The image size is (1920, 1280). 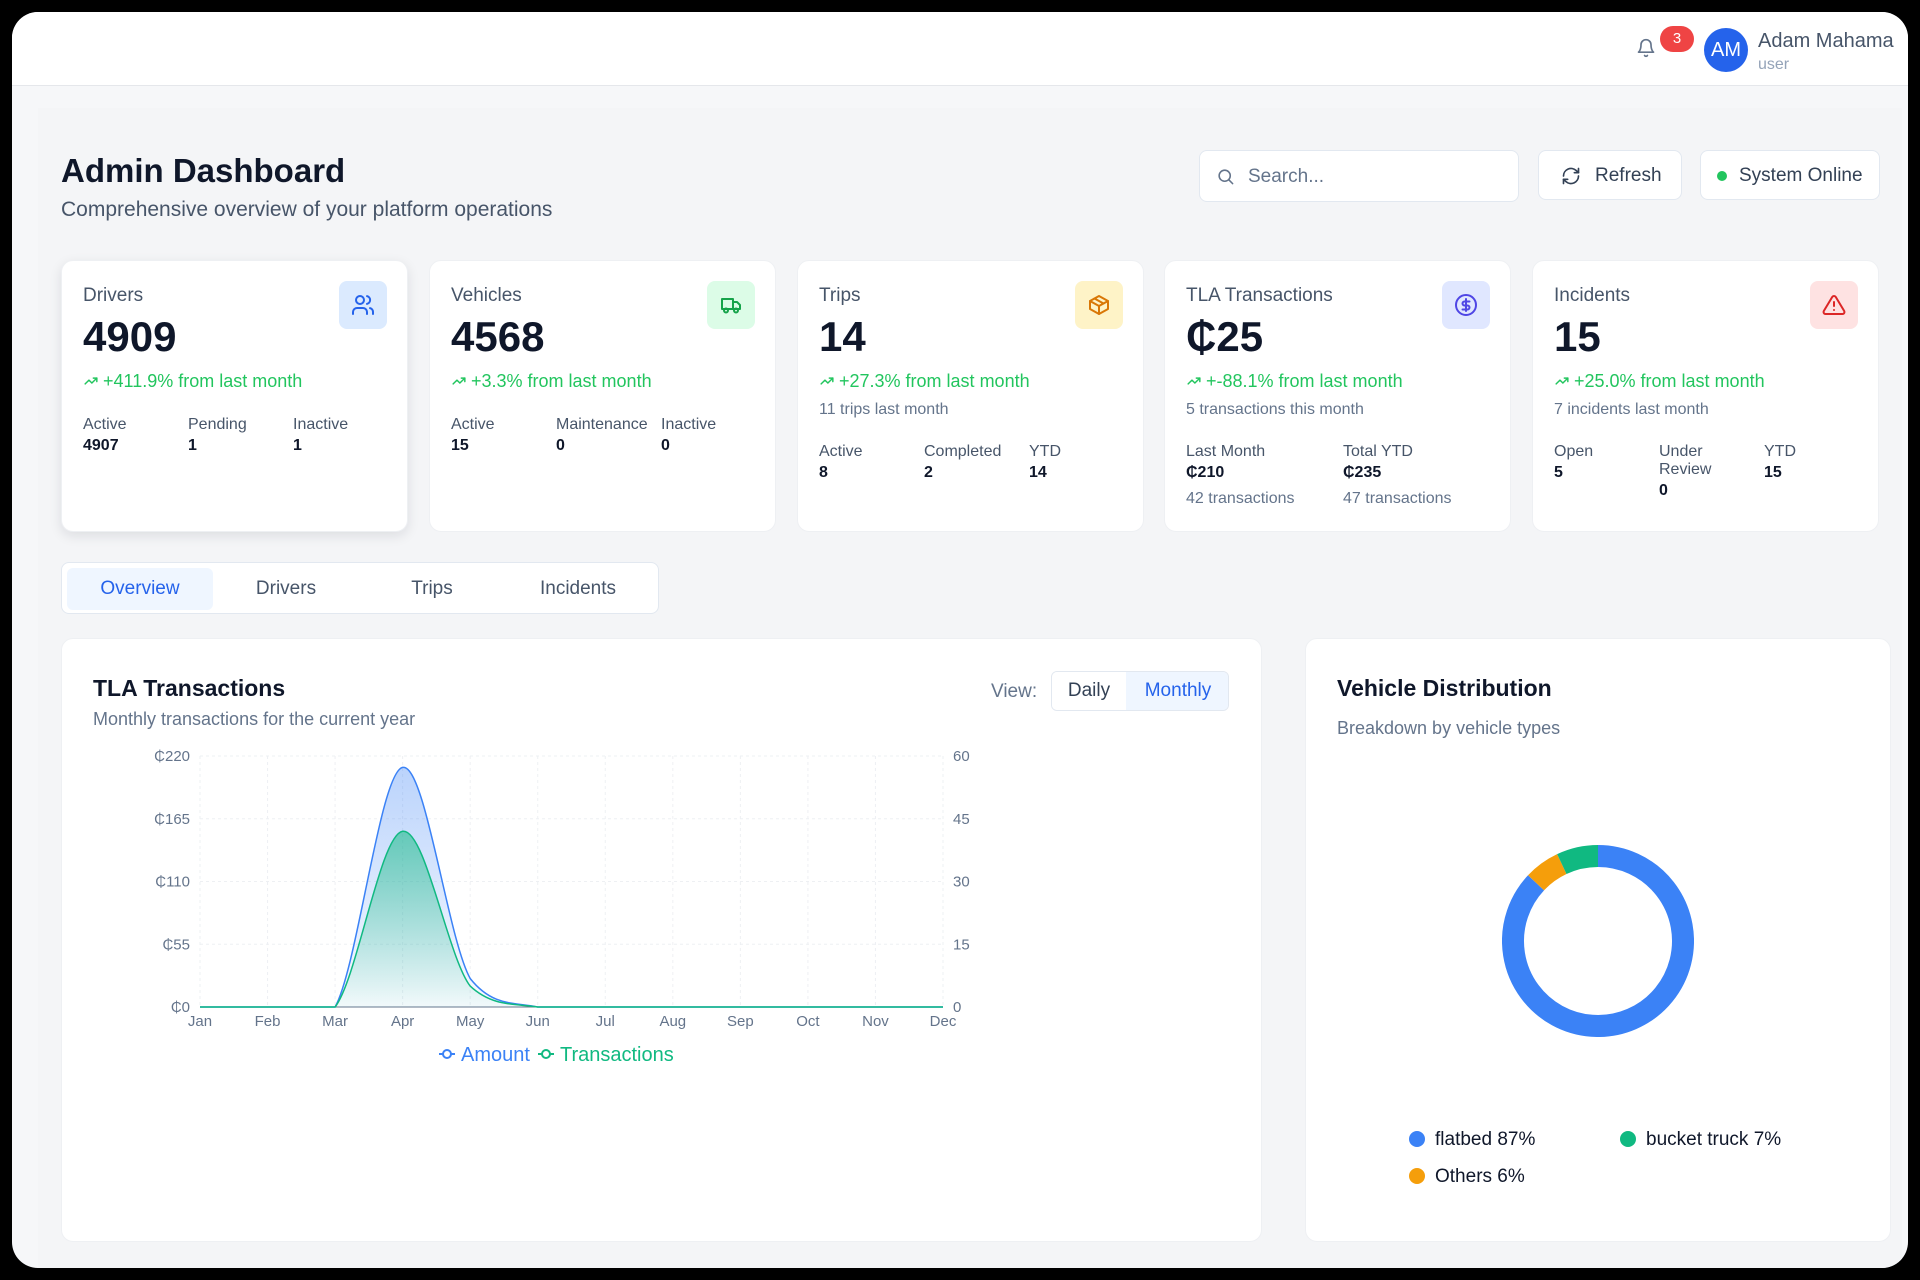 I want to click on users-icon, so click(x=363, y=305).